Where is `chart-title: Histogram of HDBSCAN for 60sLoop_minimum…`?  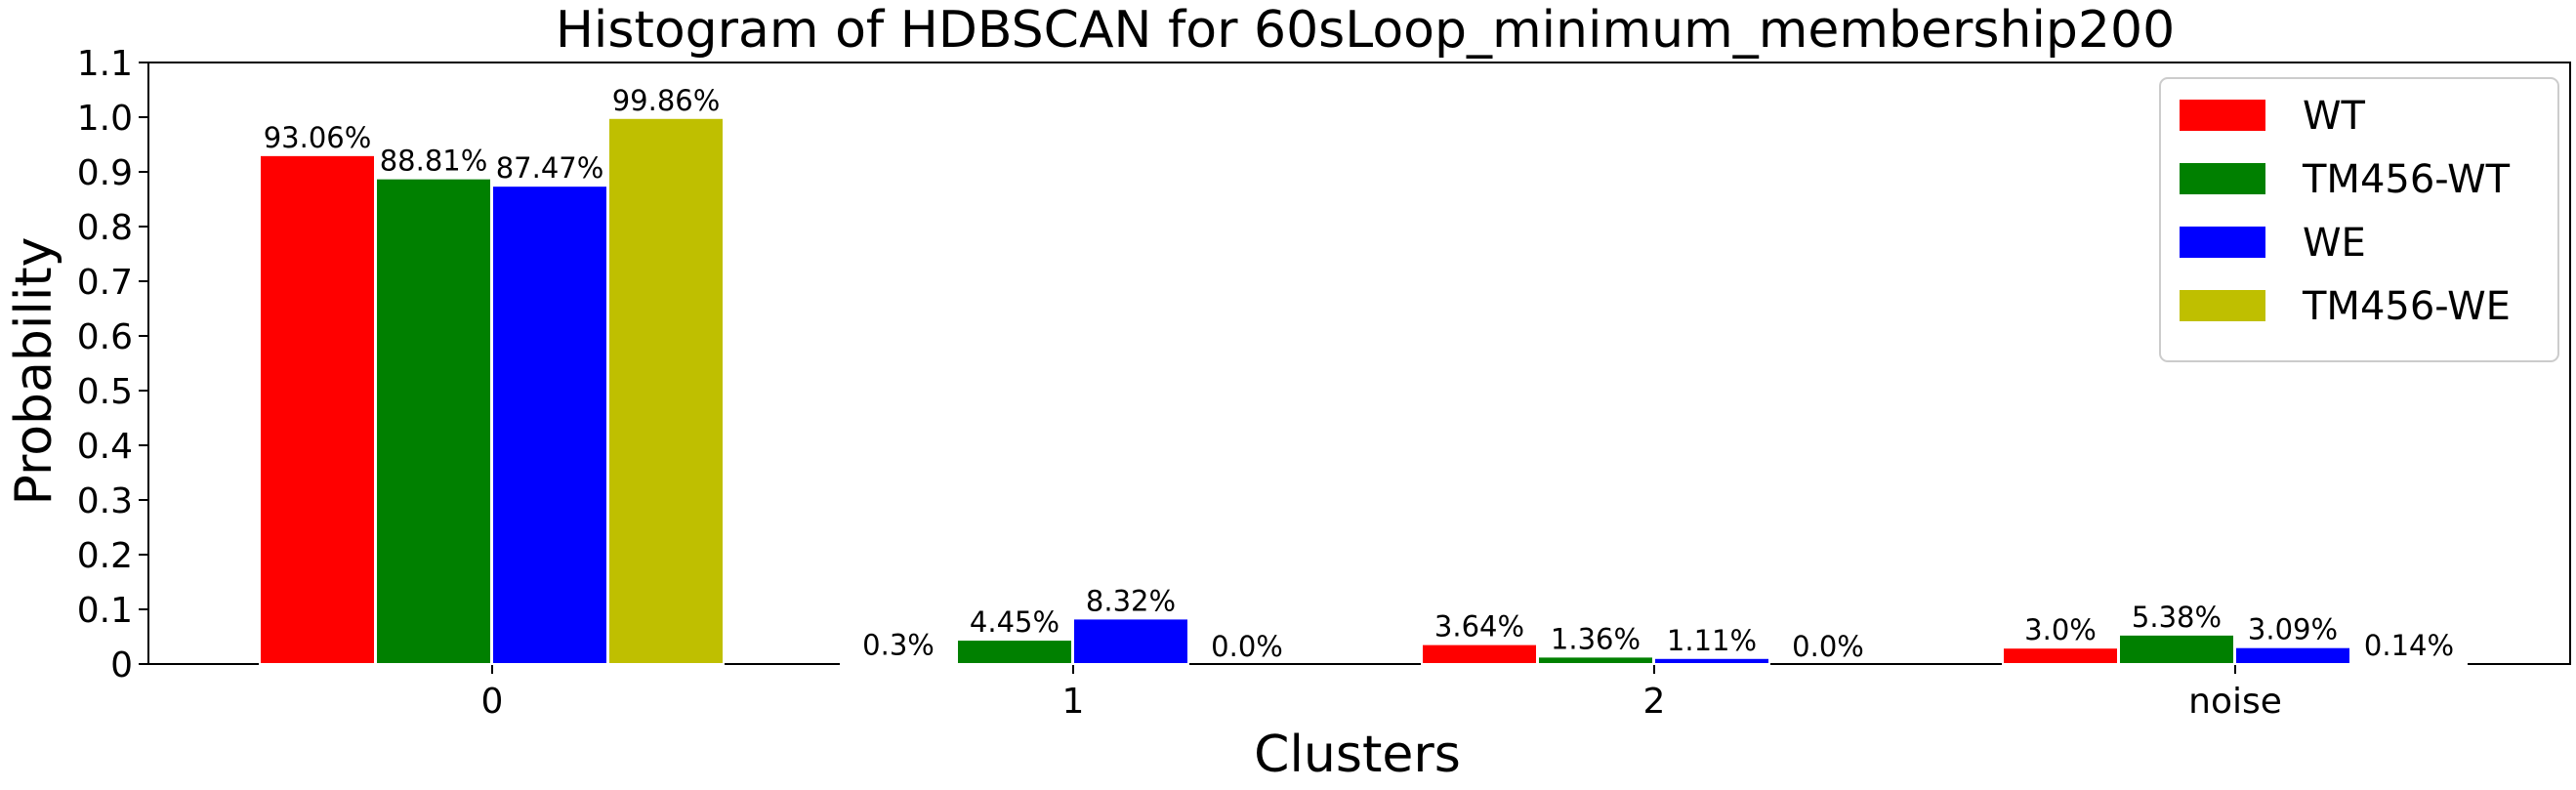 chart-title: Histogram of HDBSCAN for 60sLoop_minimum… is located at coordinates (1365, 30).